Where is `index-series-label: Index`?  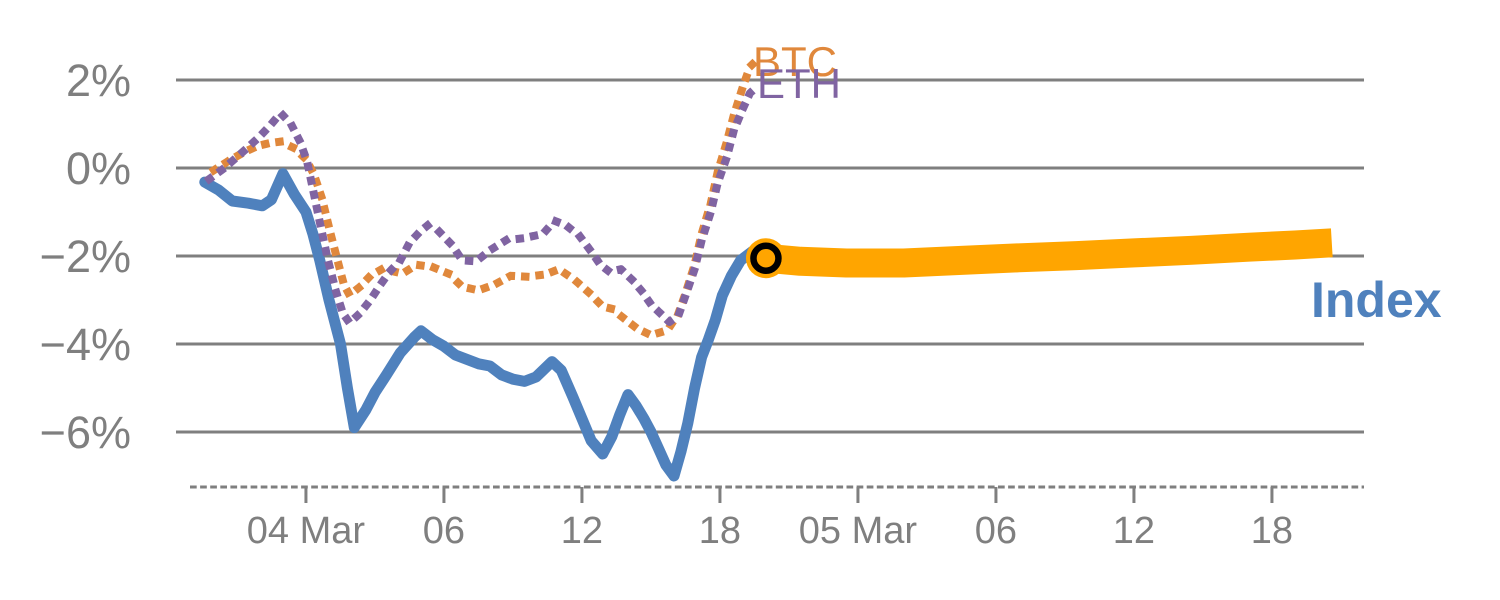
index-series-label: Index is located at coordinates (1376, 300).